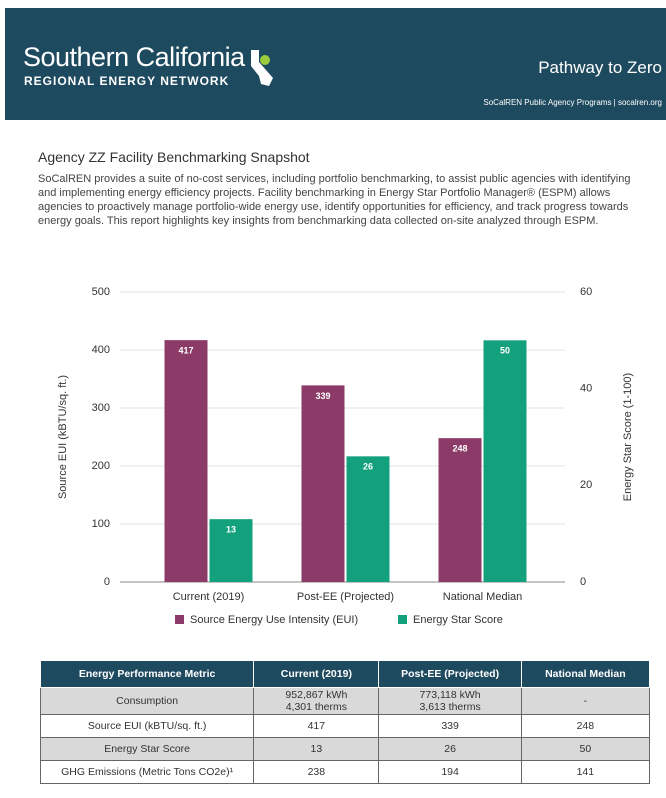 The width and height of the screenshot is (666, 798). Describe the element at coordinates (63, 437) in the screenshot. I see `y-axis-label: Source EUI (kBTU/sq. ft.)` at that location.